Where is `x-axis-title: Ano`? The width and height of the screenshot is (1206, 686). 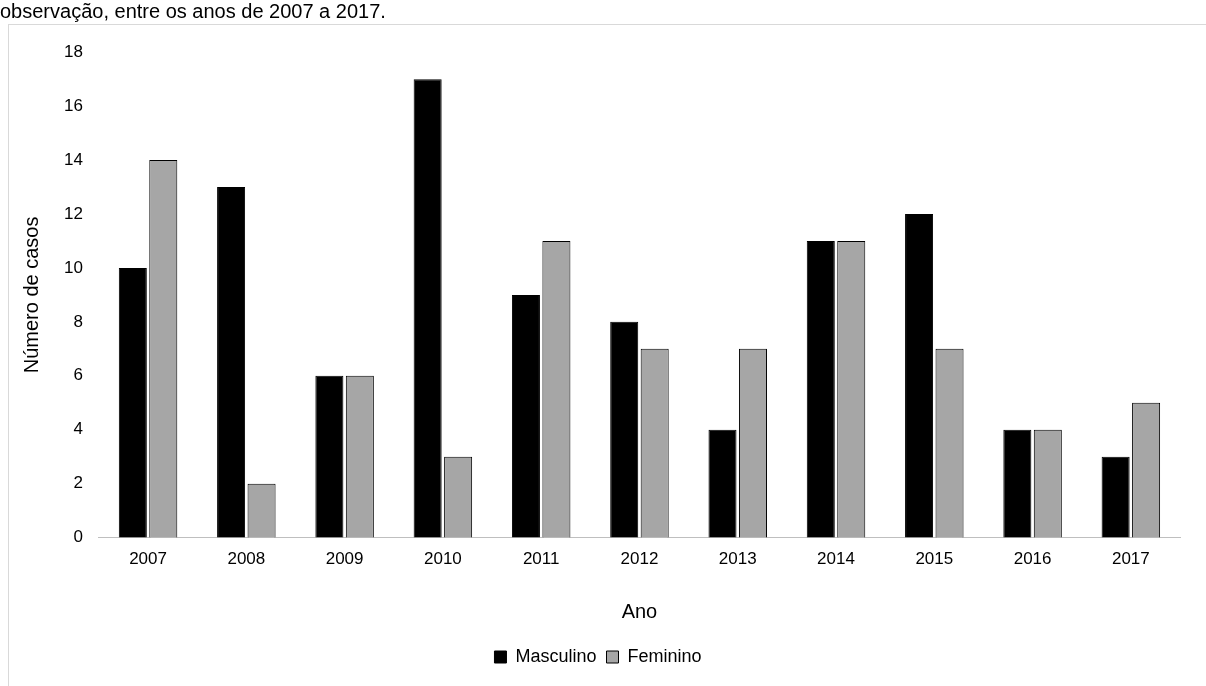 x-axis-title: Ano is located at coordinates (639, 610).